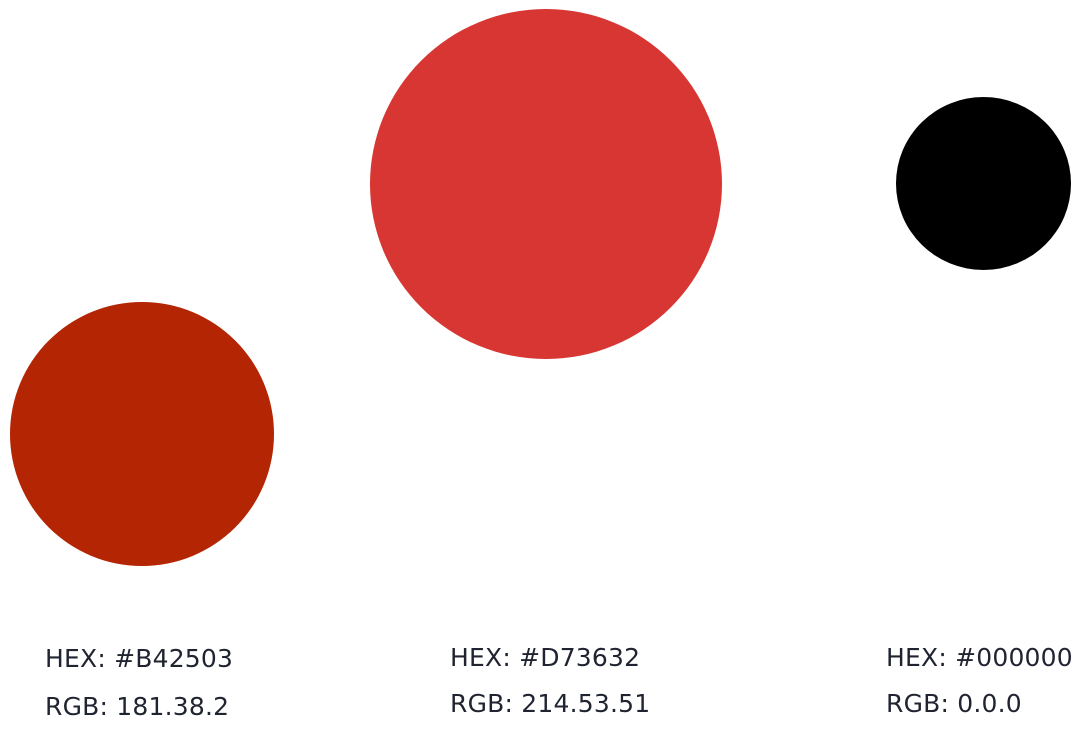  I want to click on swatch-2-hex-label: HEX: #D73632, so click(545, 658).